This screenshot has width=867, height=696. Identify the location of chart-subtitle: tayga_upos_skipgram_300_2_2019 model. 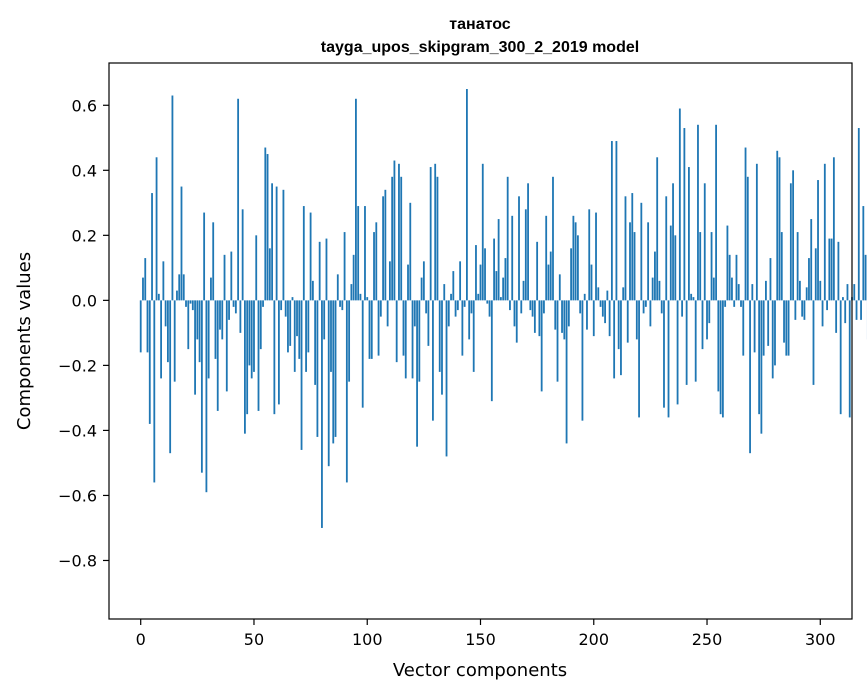
(480, 47).